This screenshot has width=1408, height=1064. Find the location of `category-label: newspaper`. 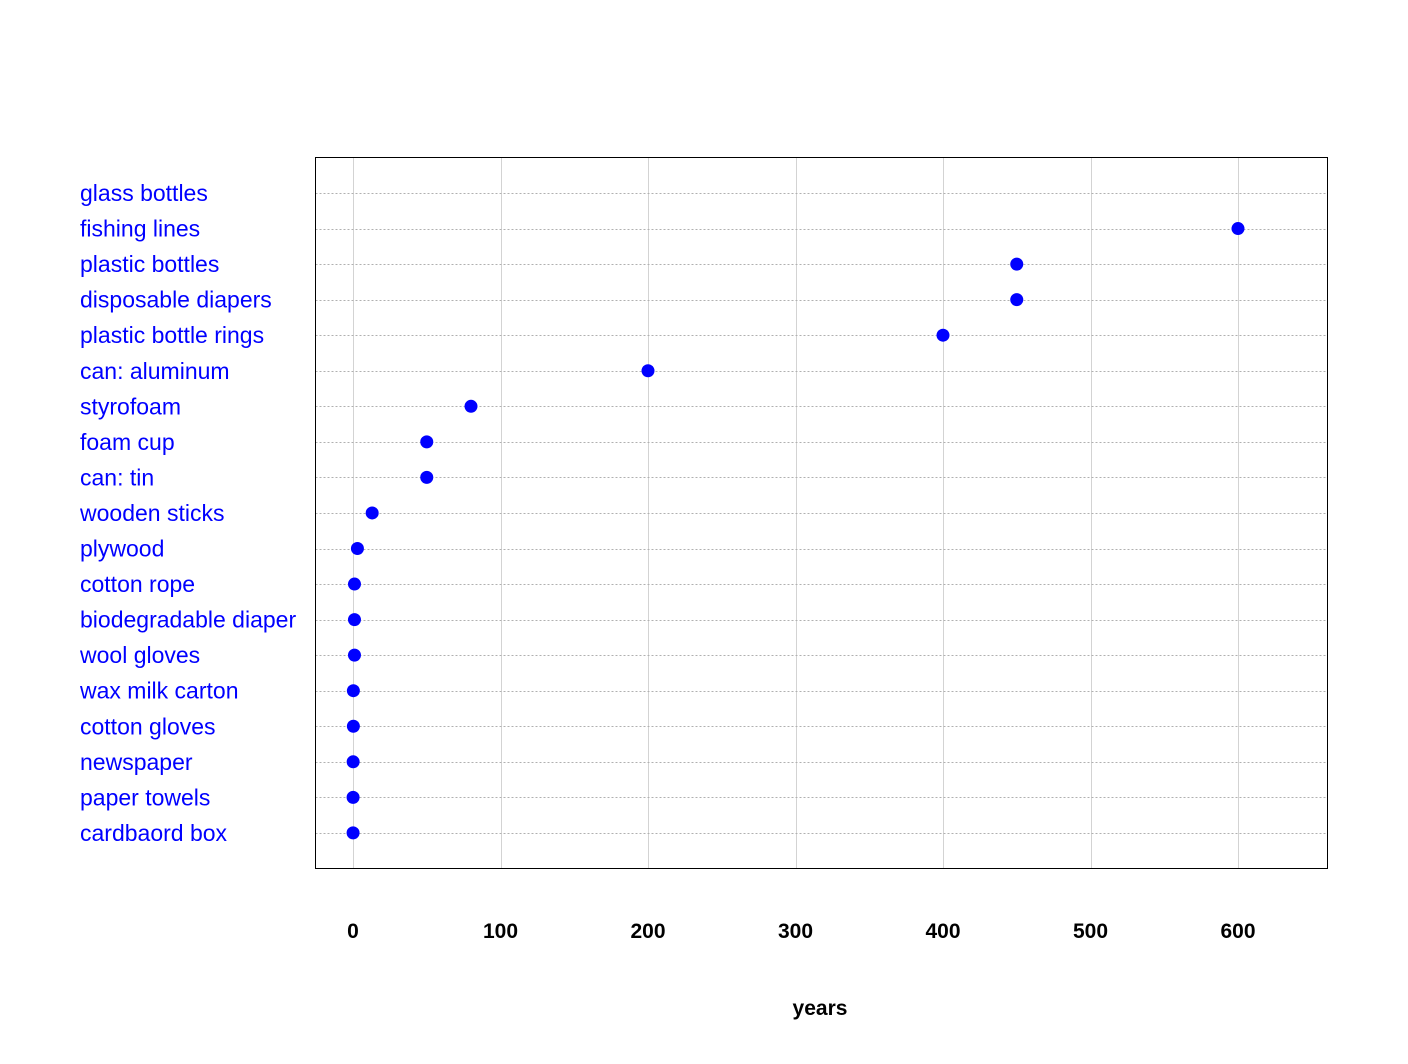

category-label: newspaper is located at coordinates (136, 762).